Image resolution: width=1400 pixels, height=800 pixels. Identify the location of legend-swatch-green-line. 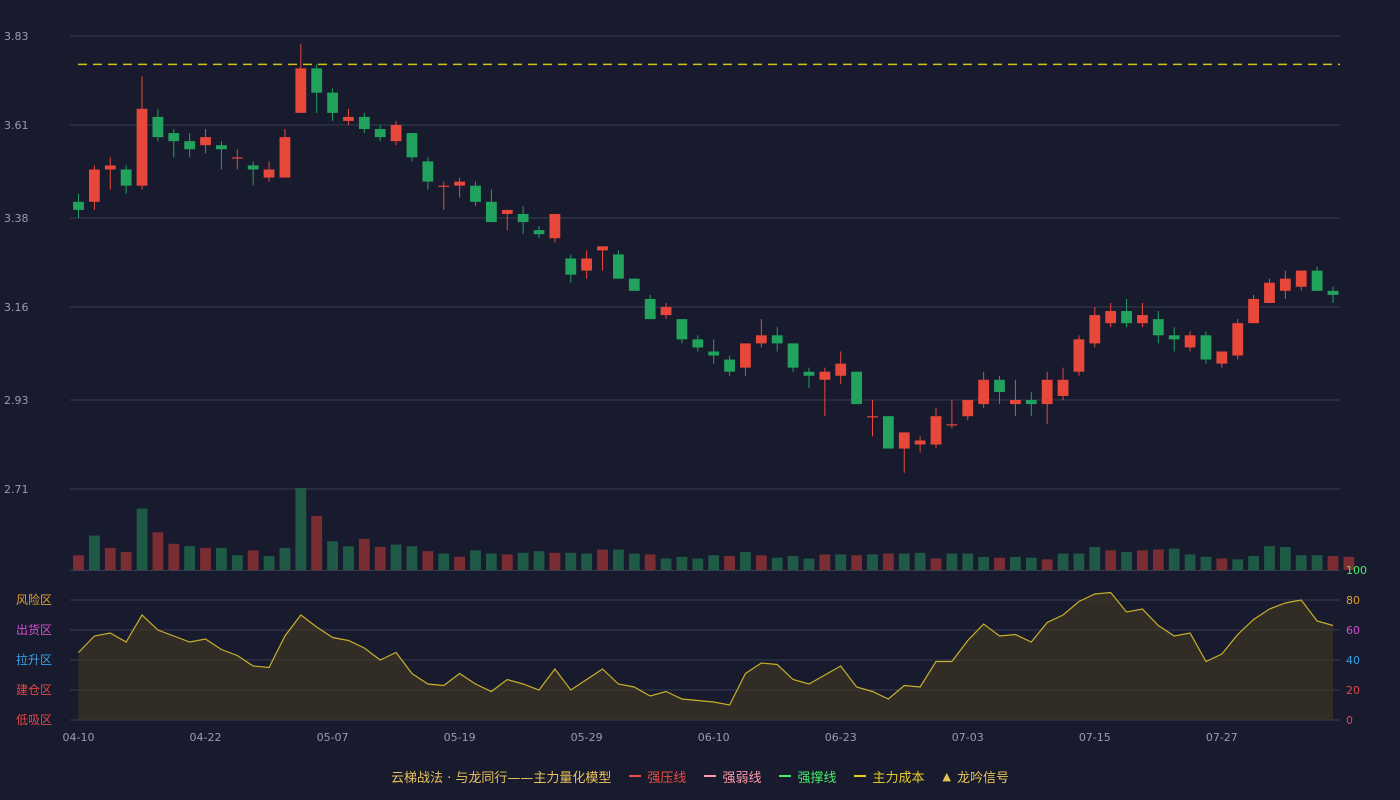
(785, 776).